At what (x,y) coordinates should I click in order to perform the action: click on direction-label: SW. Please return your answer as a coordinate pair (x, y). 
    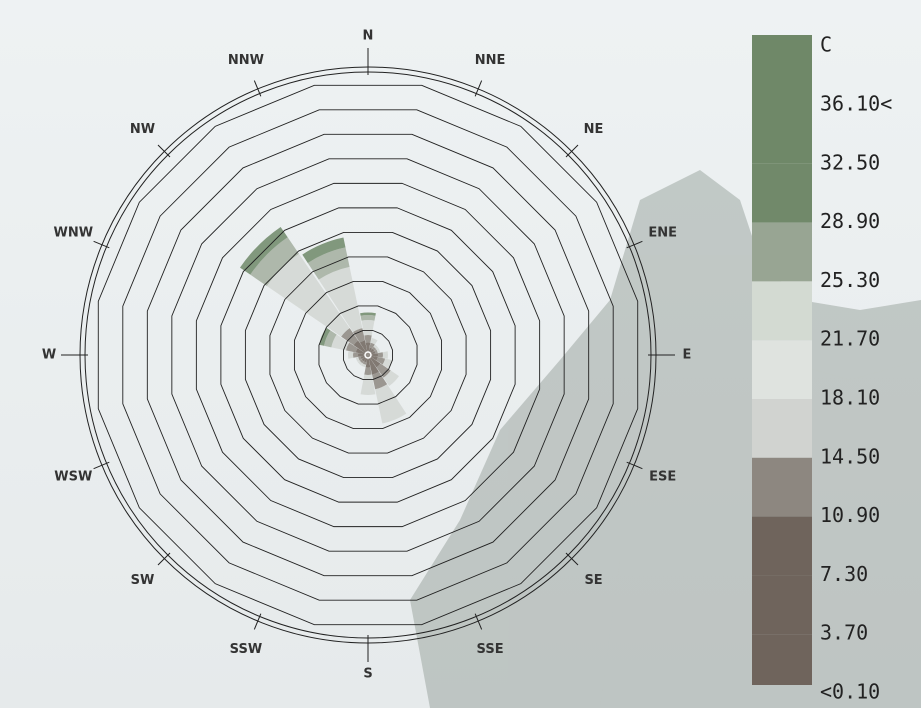
    Looking at the image, I should click on (143, 580).